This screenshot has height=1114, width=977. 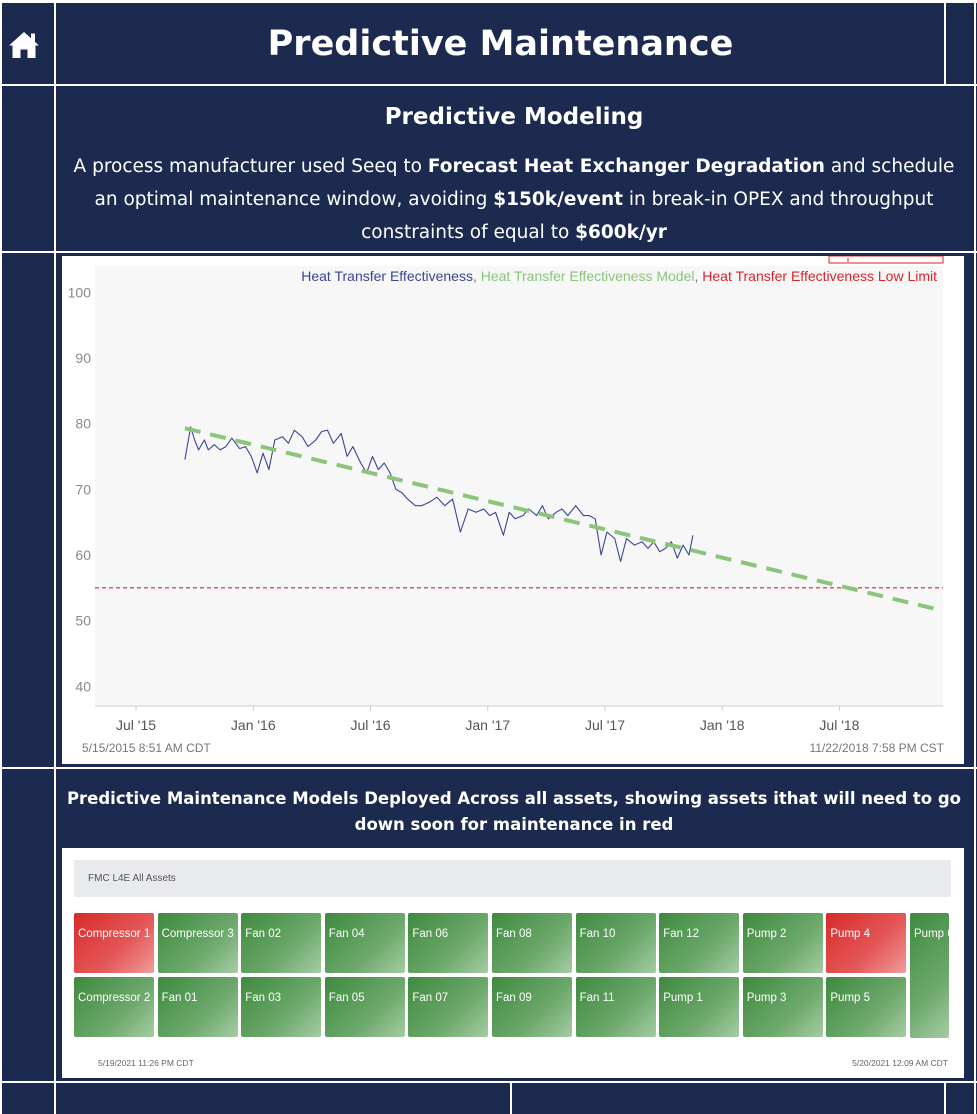 What do you see at coordinates (782, 943) in the screenshot?
I see `asset-tile: Pump 2` at bounding box center [782, 943].